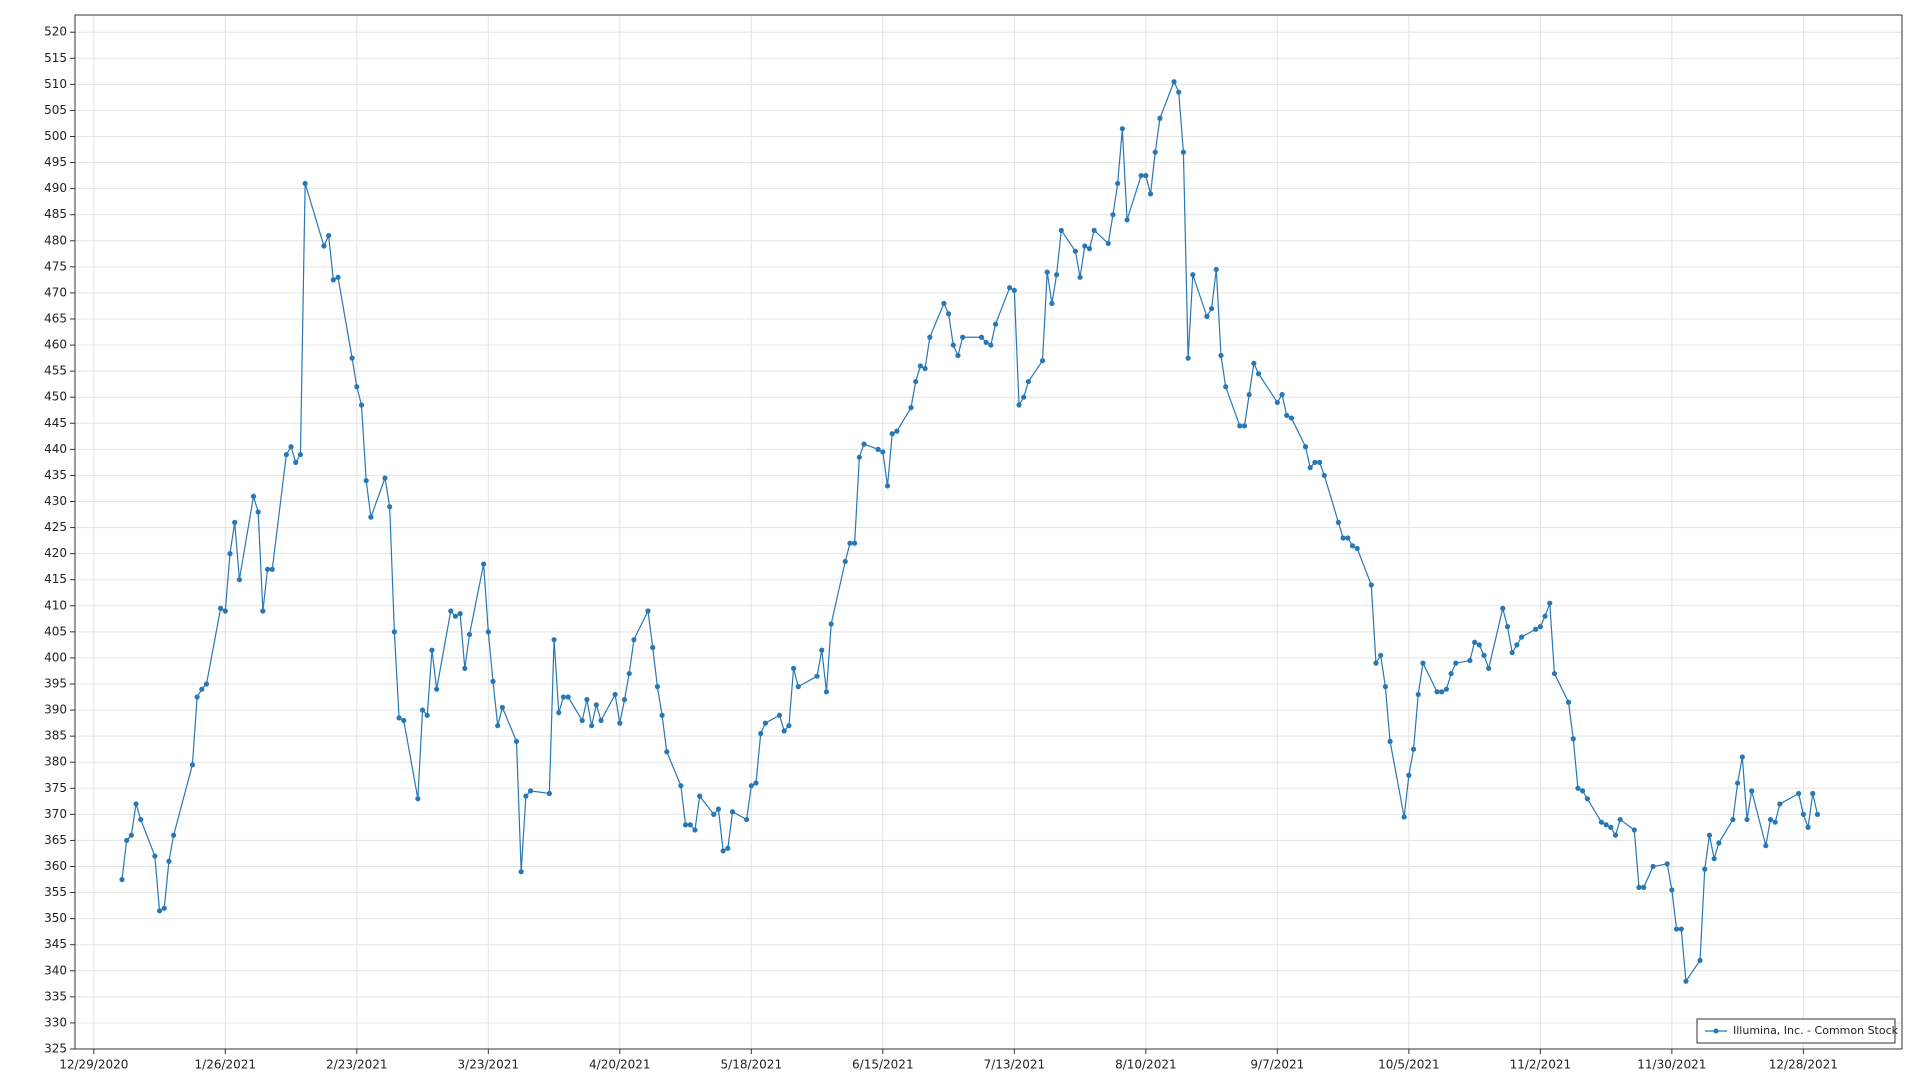  What do you see at coordinates (55, 423) in the screenshot?
I see `y-tick-label: 445` at bounding box center [55, 423].